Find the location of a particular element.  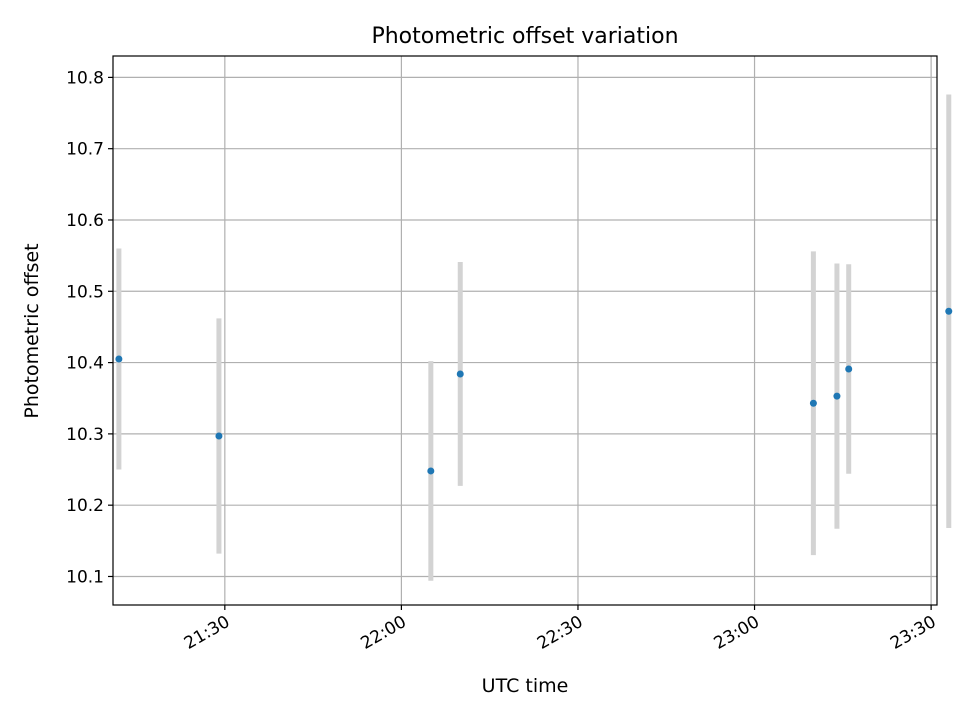

y-tick-label: 10.2 is located at coordinates (85, 506).